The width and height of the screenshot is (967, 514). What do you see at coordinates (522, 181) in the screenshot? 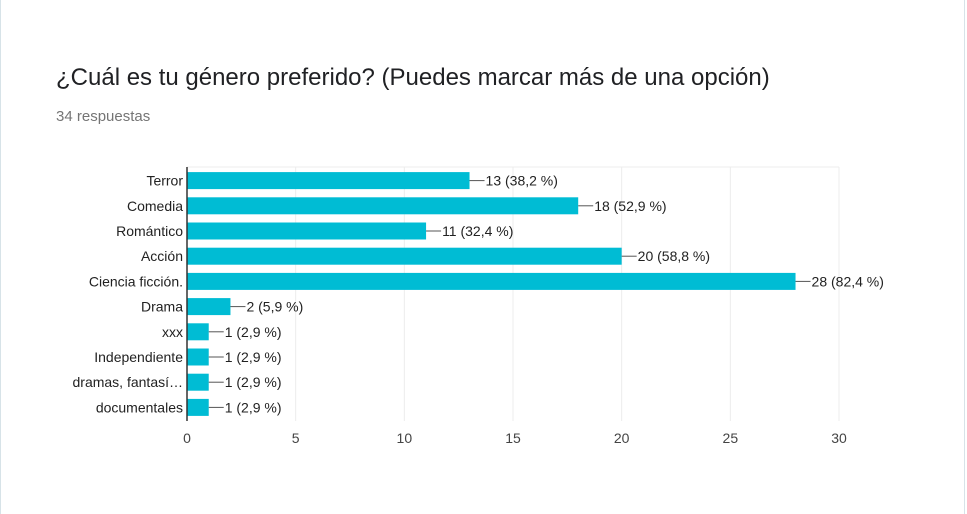
I see `value-label: 13 (38,2 %)` at bounding box center [522, 181].